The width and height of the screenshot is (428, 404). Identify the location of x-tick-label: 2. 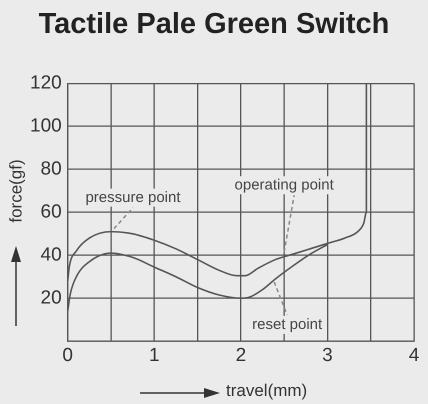
(241, 355).